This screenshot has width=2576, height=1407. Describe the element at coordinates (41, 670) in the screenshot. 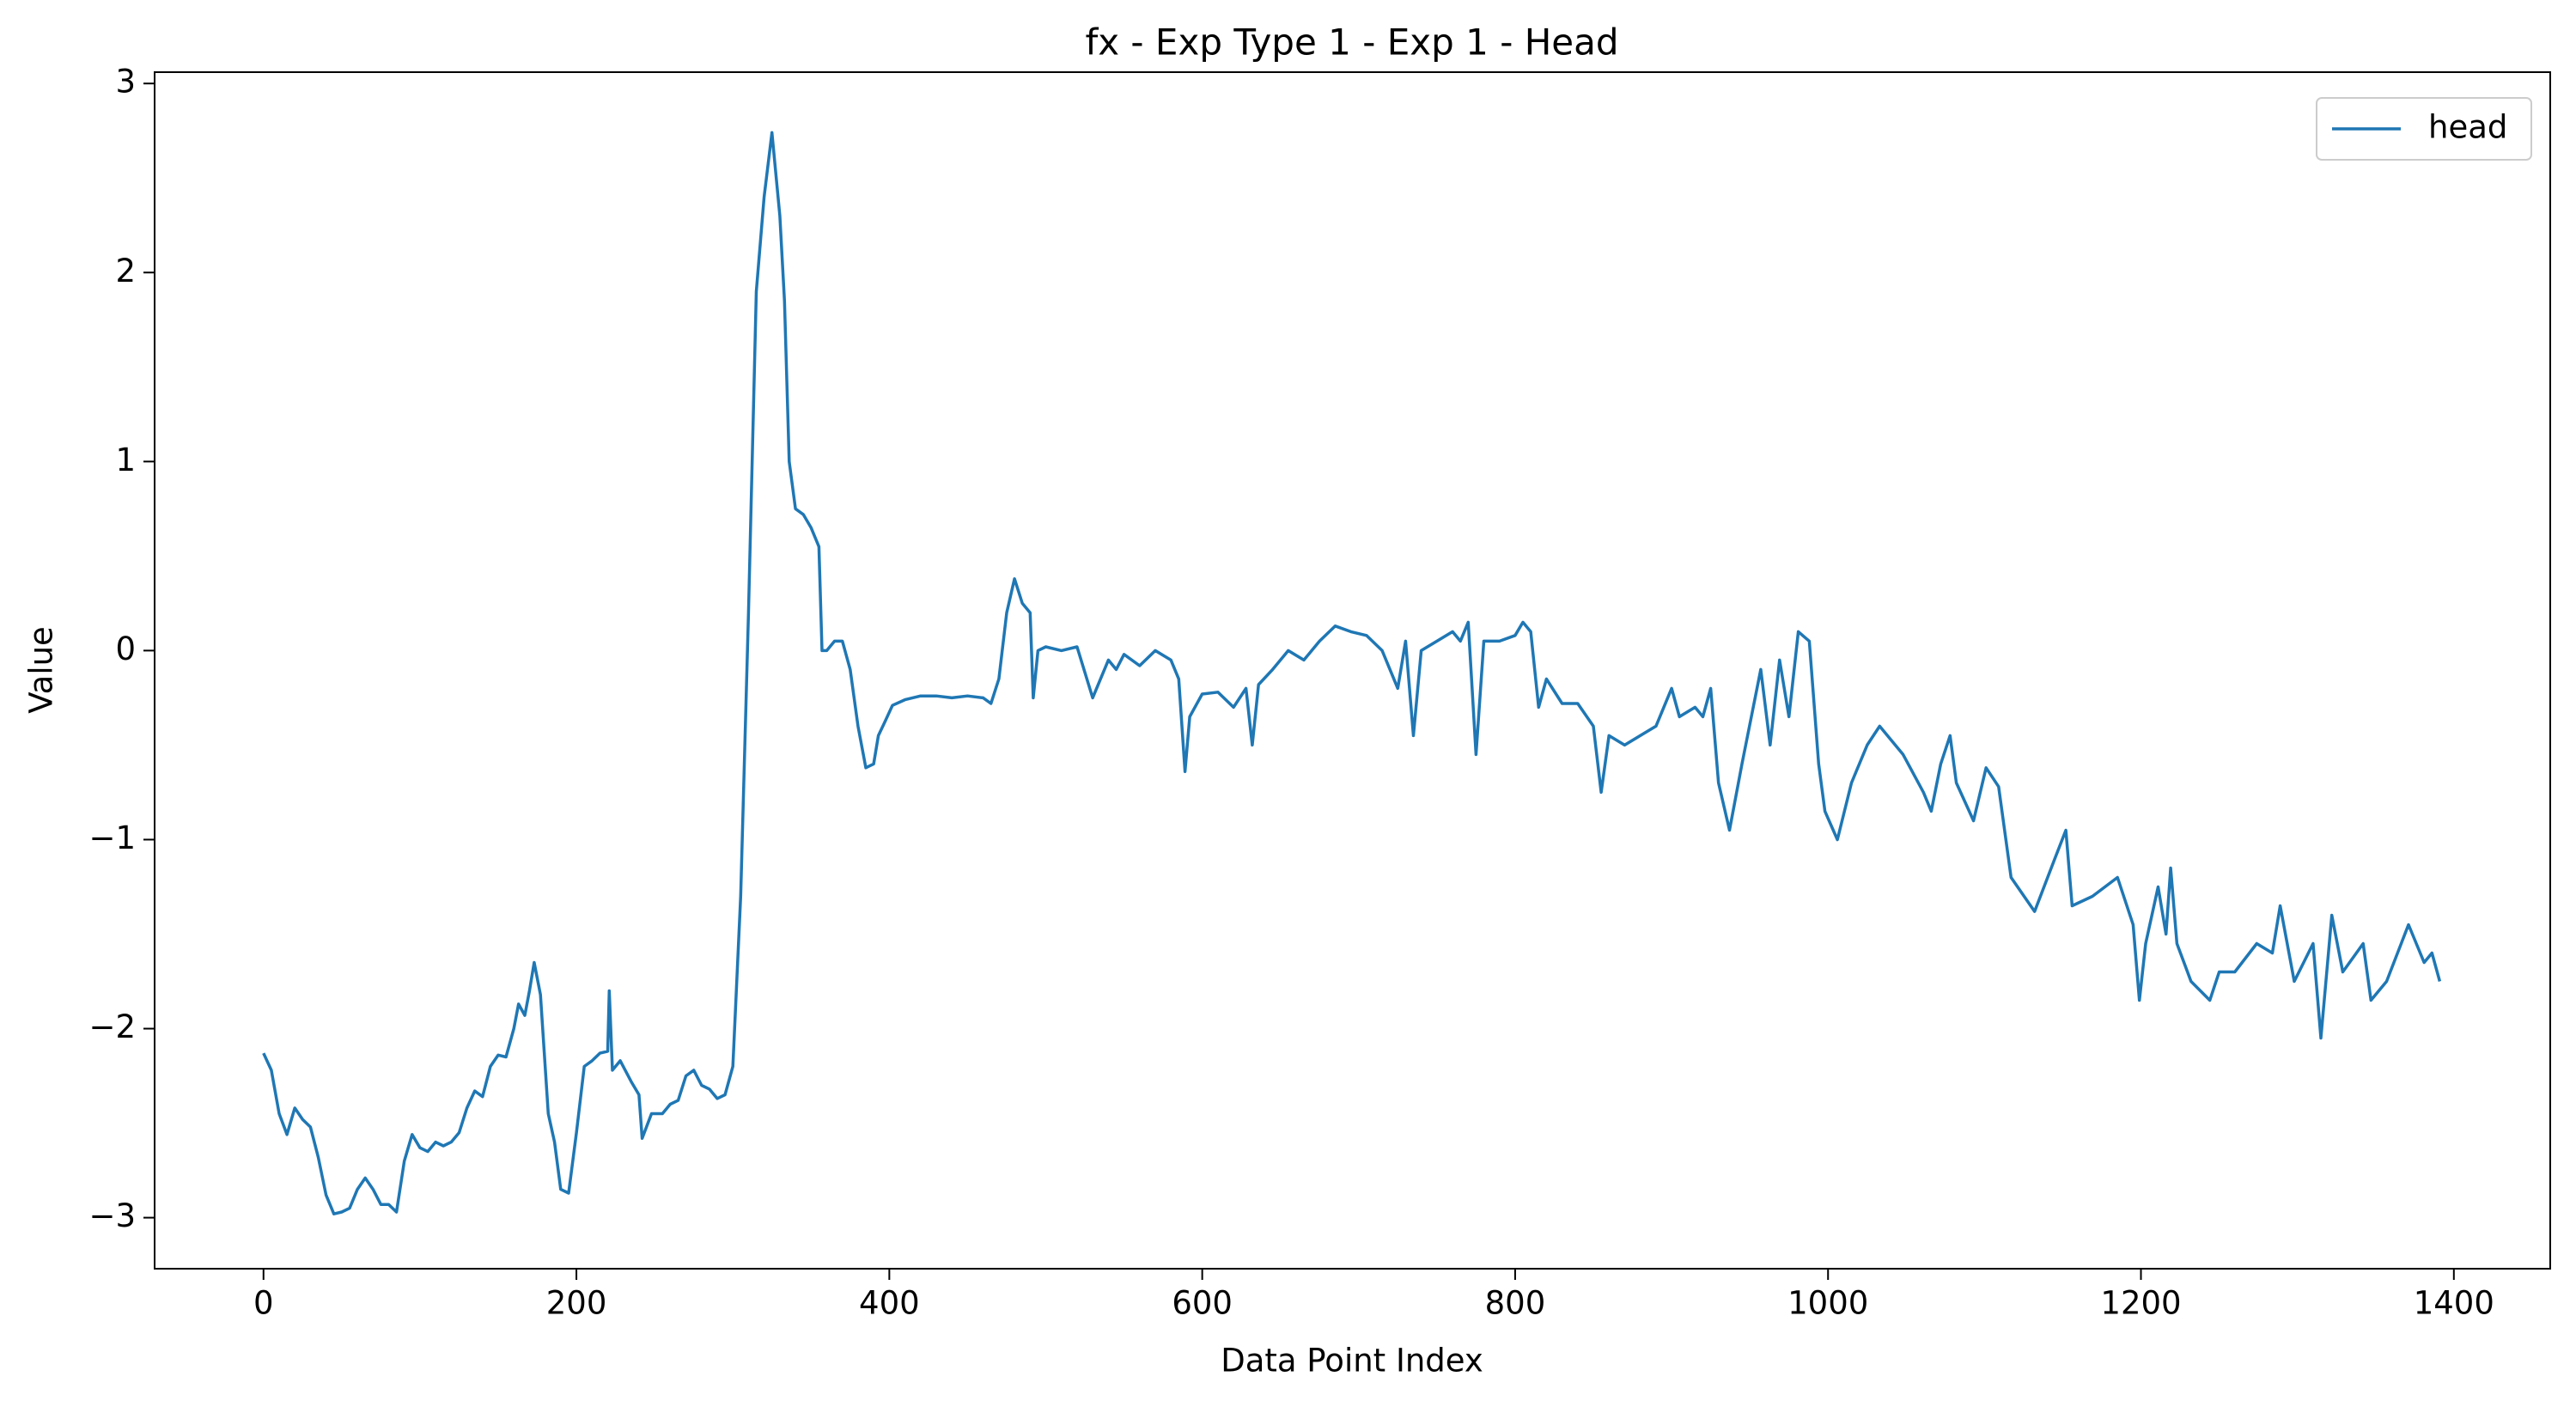

I see `y-axis-label: Value` at that location.